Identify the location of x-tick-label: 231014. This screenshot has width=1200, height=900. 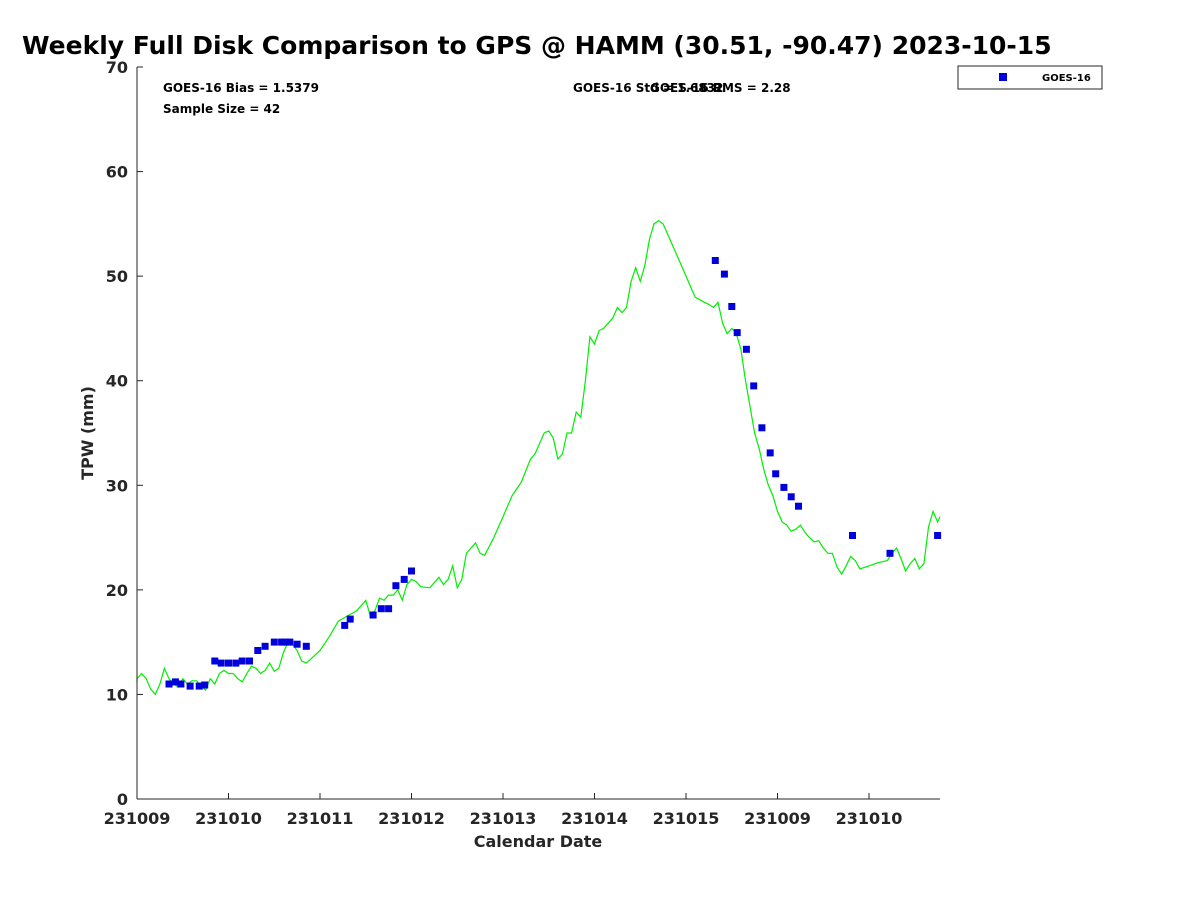
(594, 818).